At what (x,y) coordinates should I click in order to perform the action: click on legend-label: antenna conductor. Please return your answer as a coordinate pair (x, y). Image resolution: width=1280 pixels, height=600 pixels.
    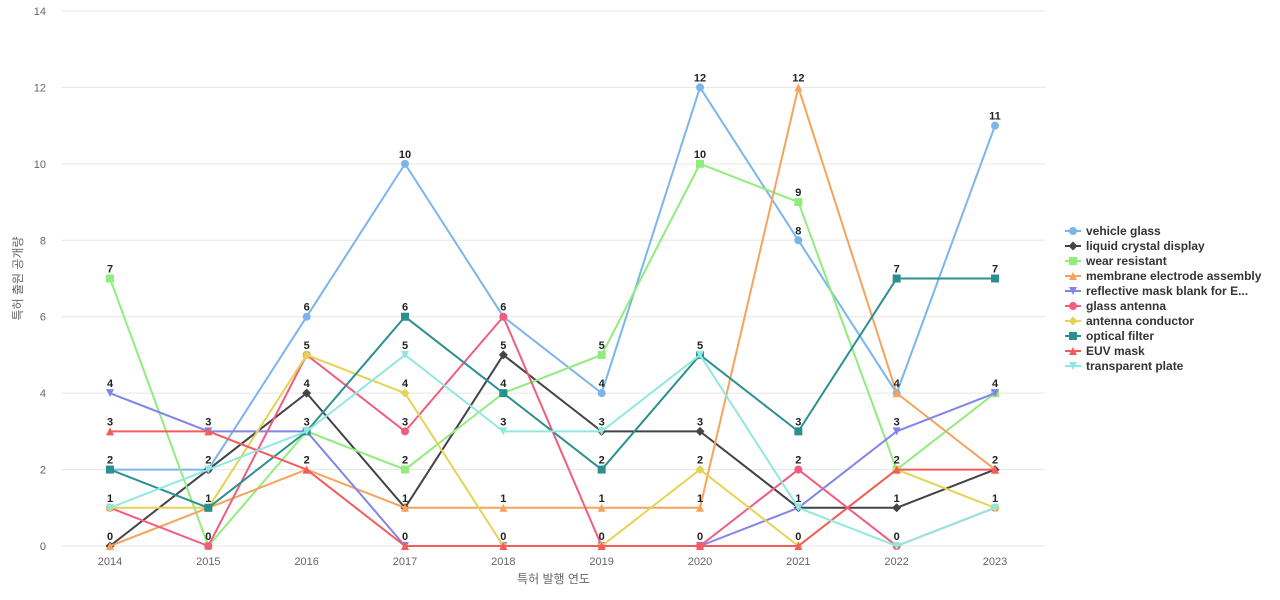
    Looking at the image, I should click on (1140, 321).